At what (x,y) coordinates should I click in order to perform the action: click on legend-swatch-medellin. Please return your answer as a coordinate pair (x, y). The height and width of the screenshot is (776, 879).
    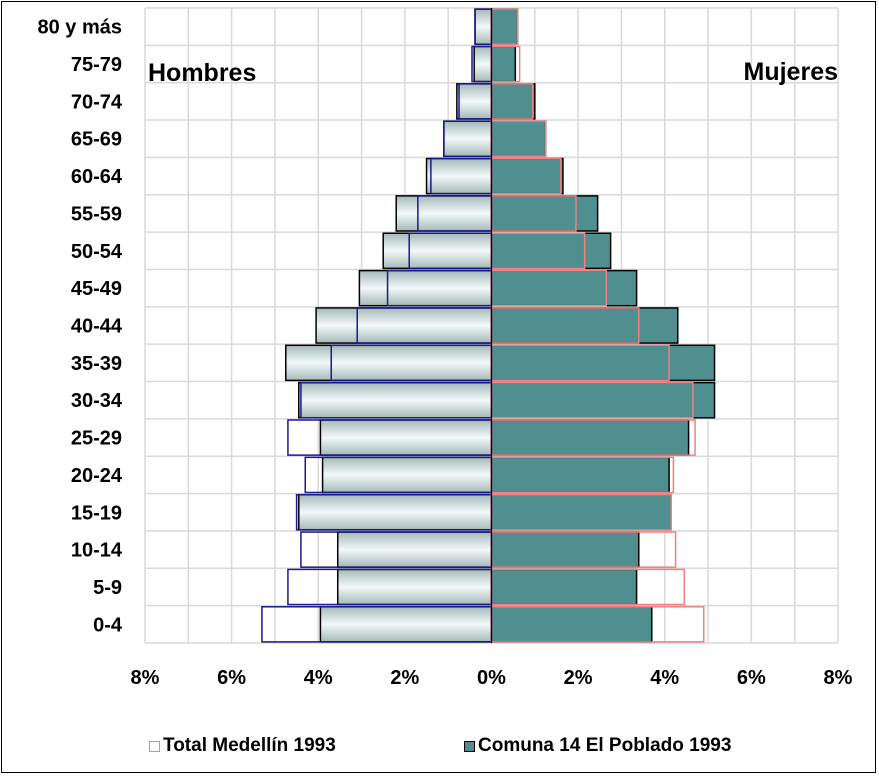
    Looking at the image, I should click on (154, 746).